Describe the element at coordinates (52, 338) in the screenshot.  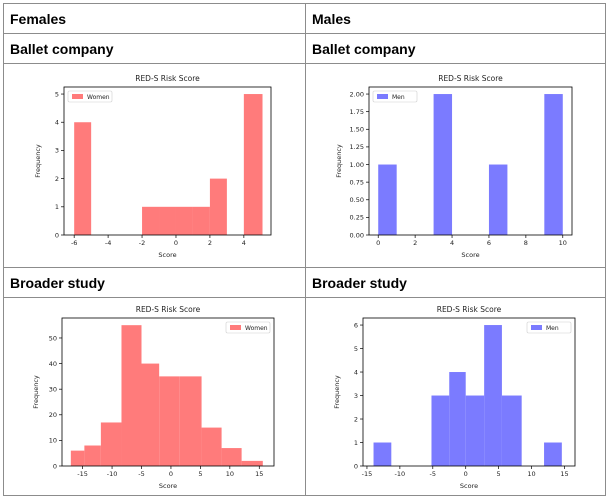
I see `y-tick-label: 50` at that location.